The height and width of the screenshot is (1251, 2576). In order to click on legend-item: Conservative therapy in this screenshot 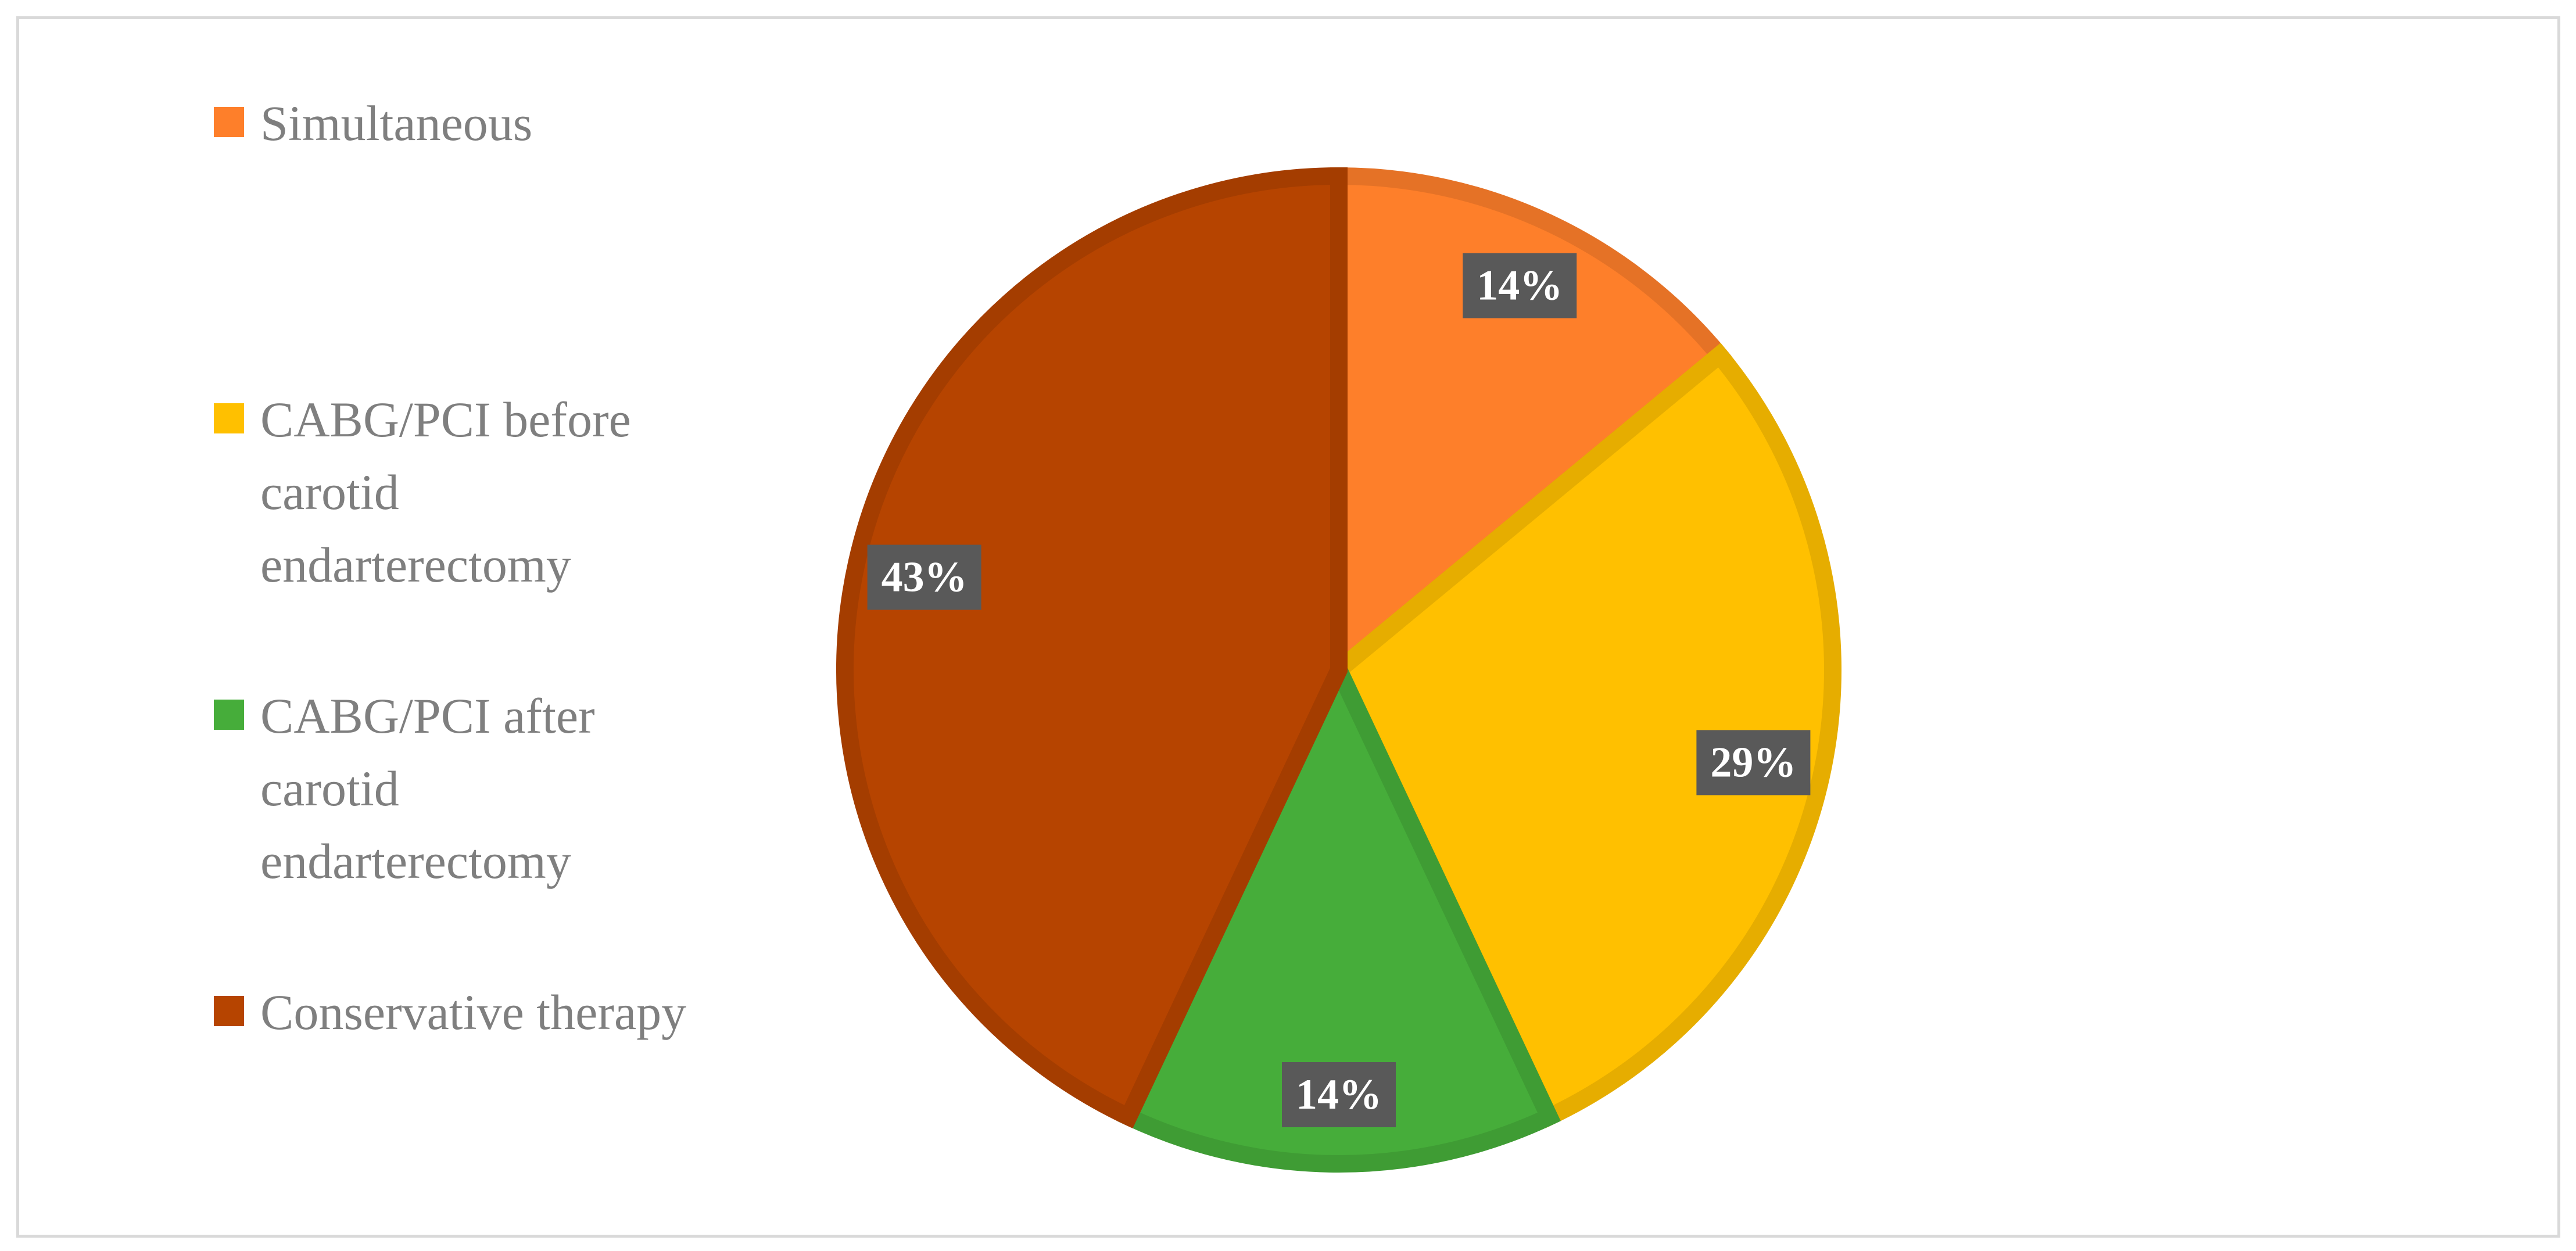, I will do `click(458, 1012)`.